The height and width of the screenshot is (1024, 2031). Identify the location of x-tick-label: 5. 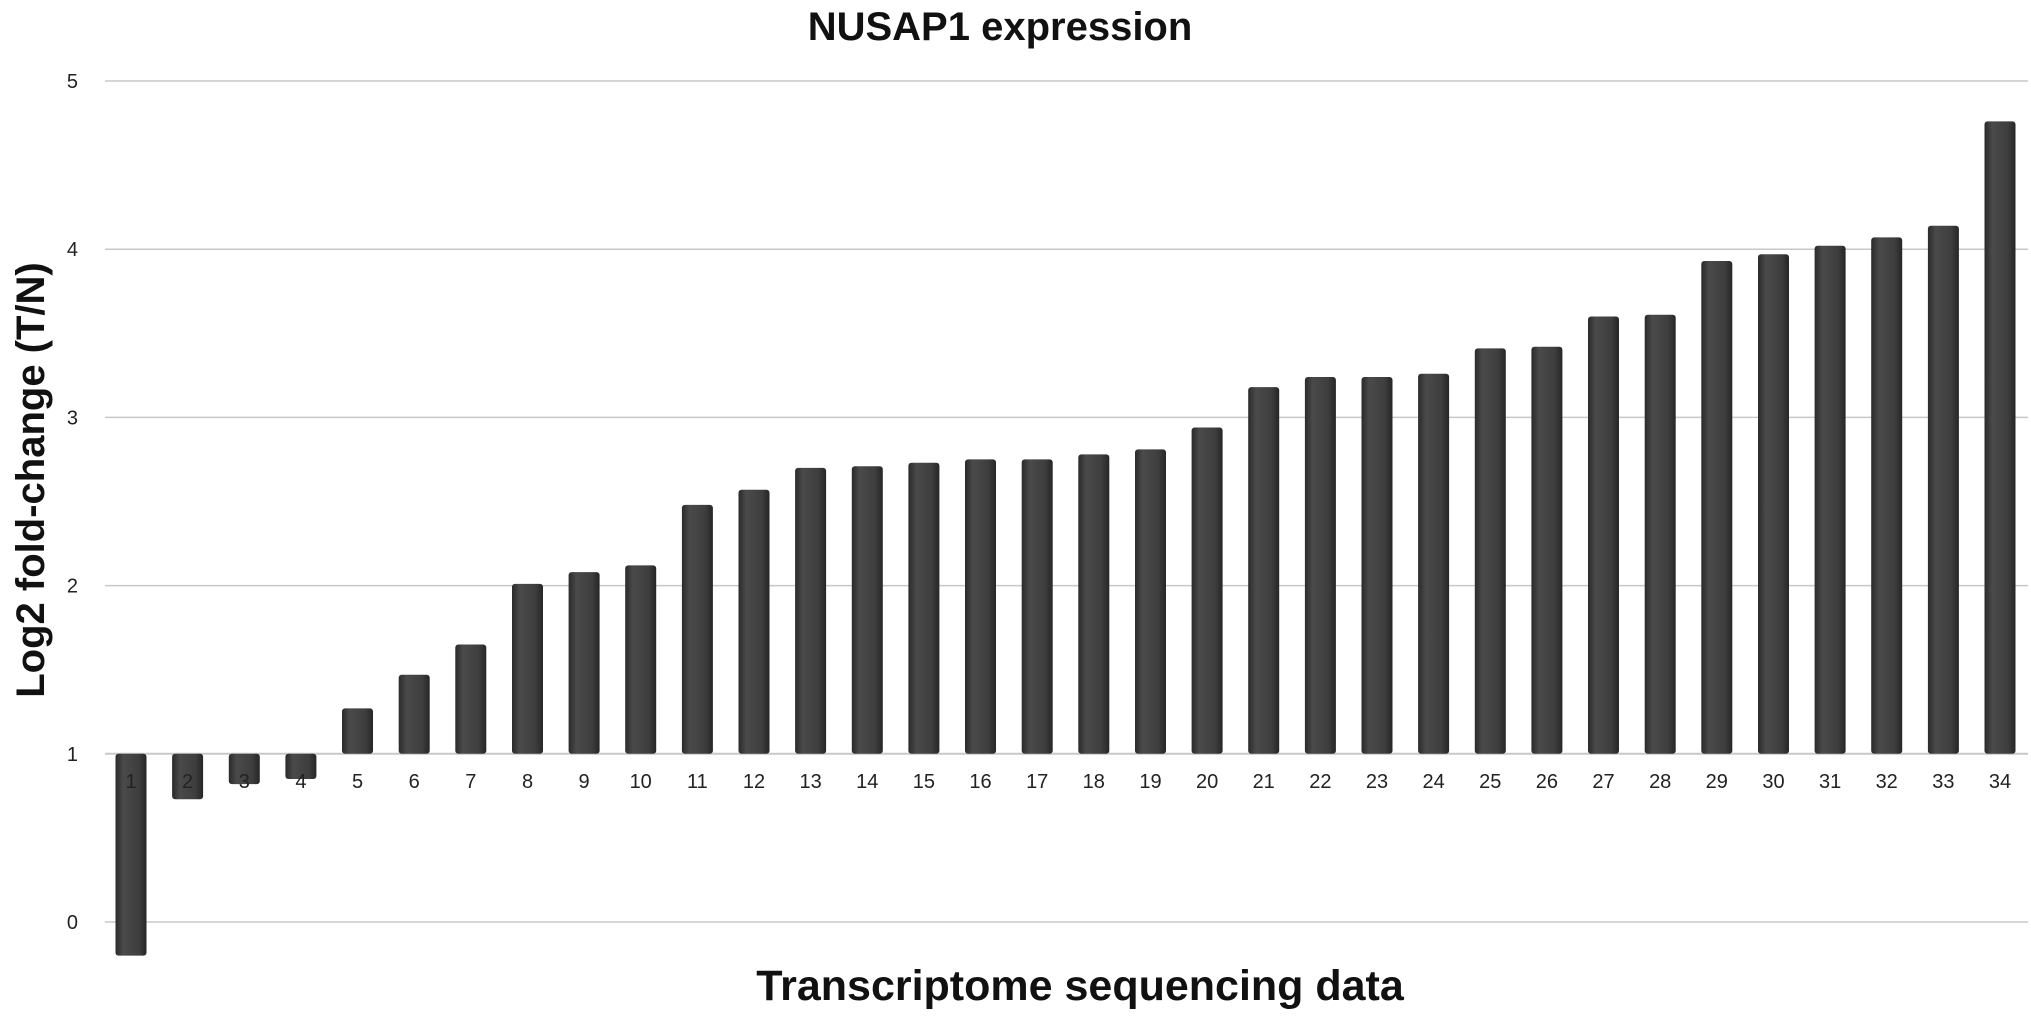
(357, 782).